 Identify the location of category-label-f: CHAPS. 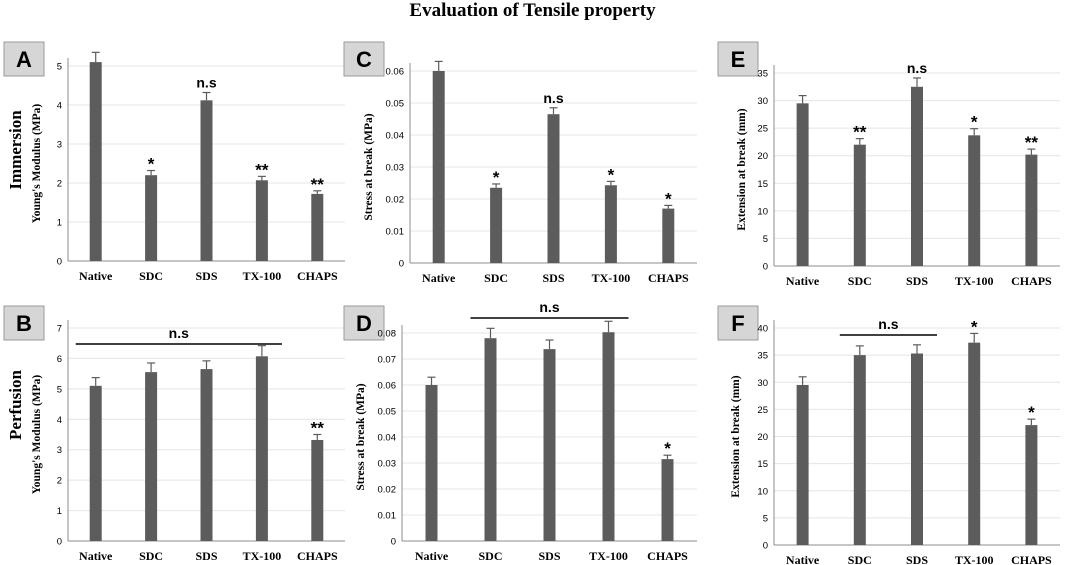
(1031, 559).